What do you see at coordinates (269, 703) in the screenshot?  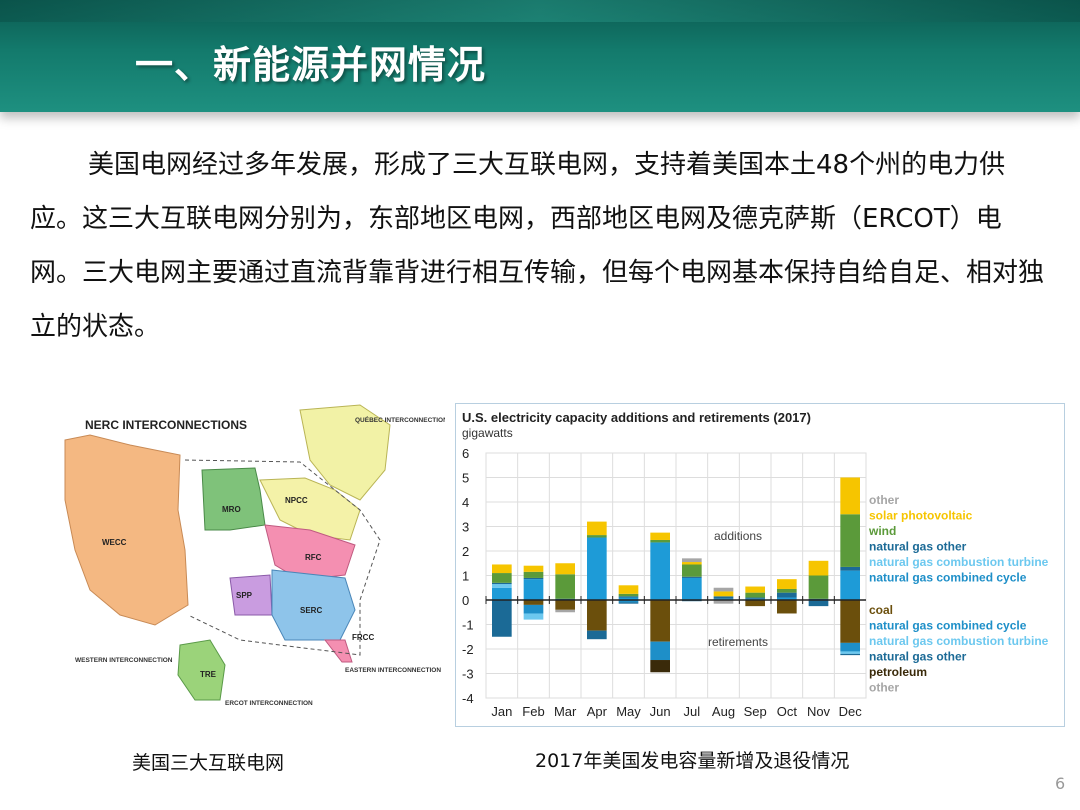 I see `label-ercot: ERCOT INTERCONNECTION` at bounding box center [269, 703].